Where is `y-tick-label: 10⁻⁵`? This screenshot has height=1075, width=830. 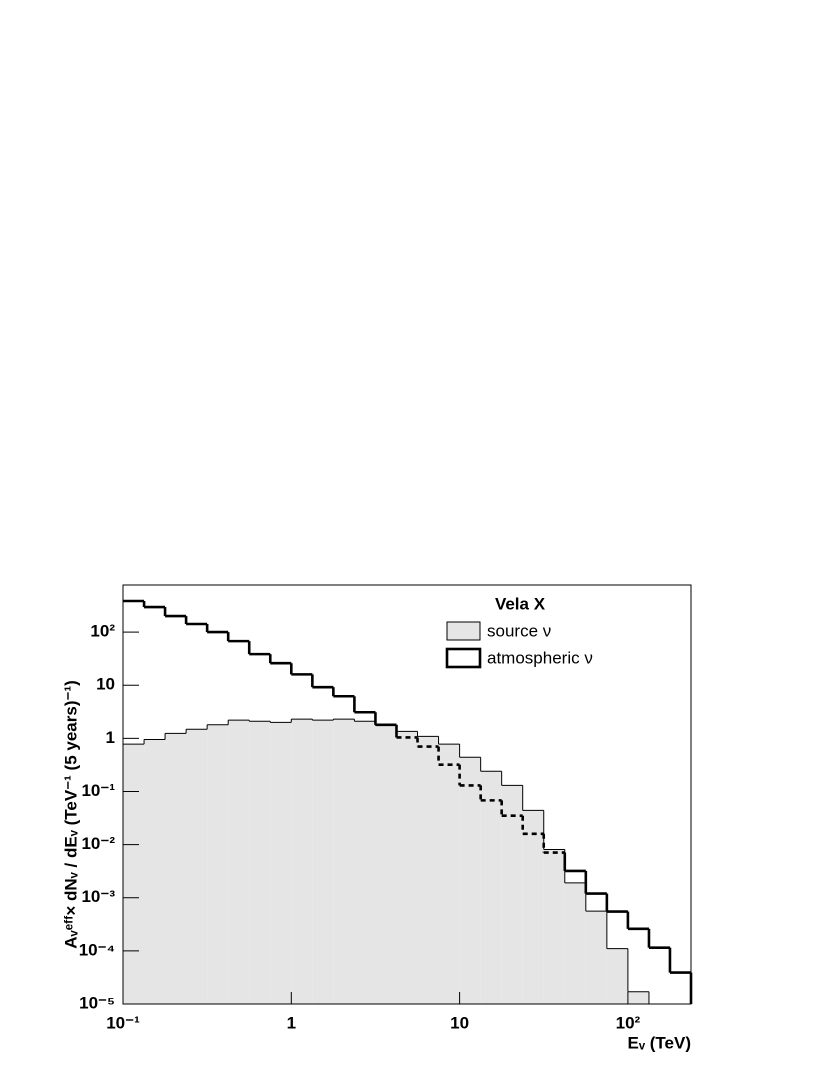
y-tick-label: 10⁻⁵ is located at coordinates (97, 1002).